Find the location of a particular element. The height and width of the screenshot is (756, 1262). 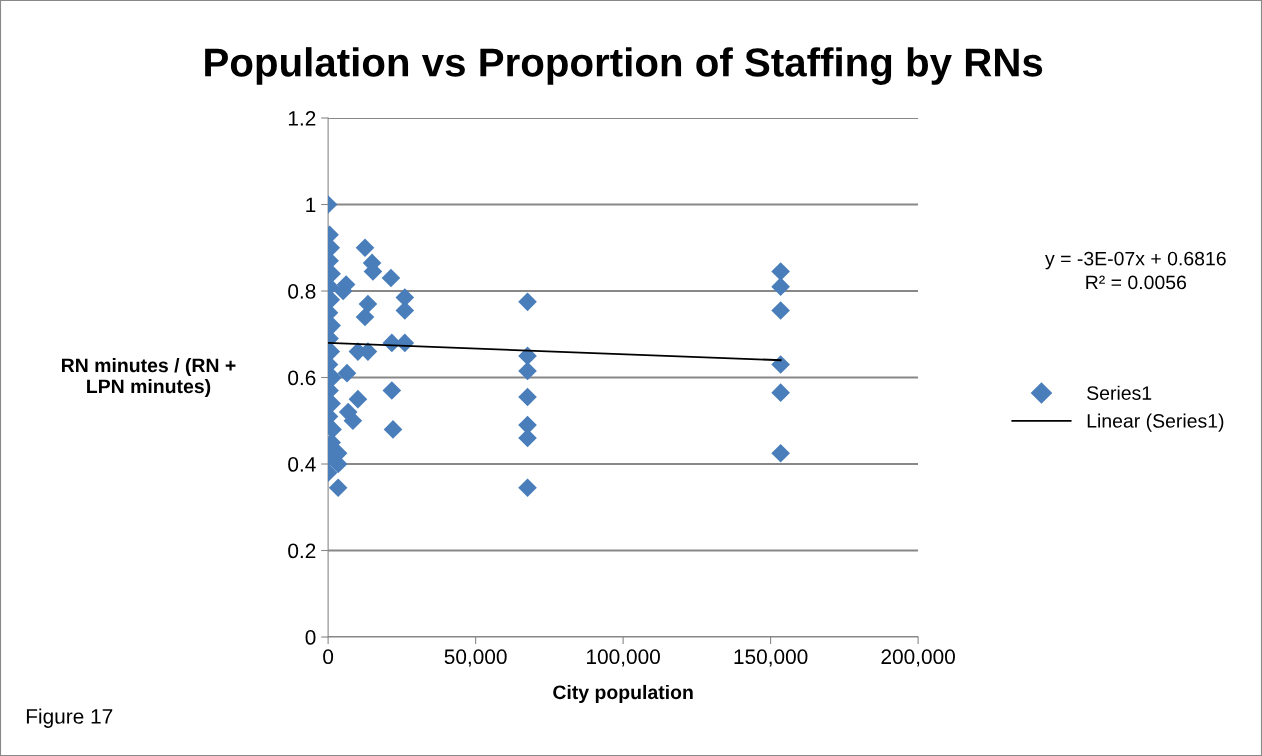

legend-label: Linear (Series1) is located at coordinates (1155, 422).